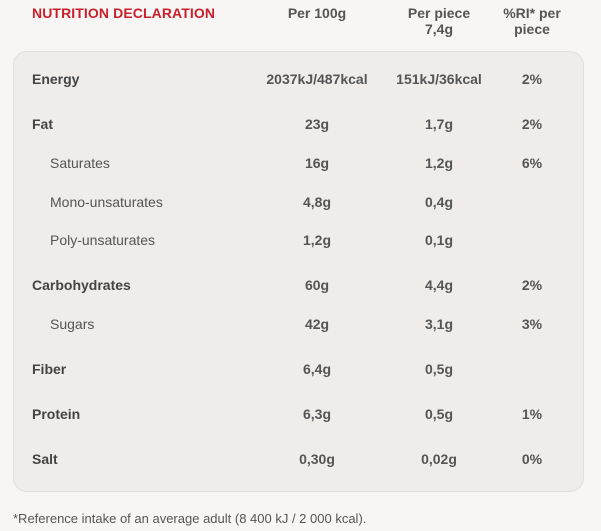  I want to click on ri-value: 6%, so click(532, 163).